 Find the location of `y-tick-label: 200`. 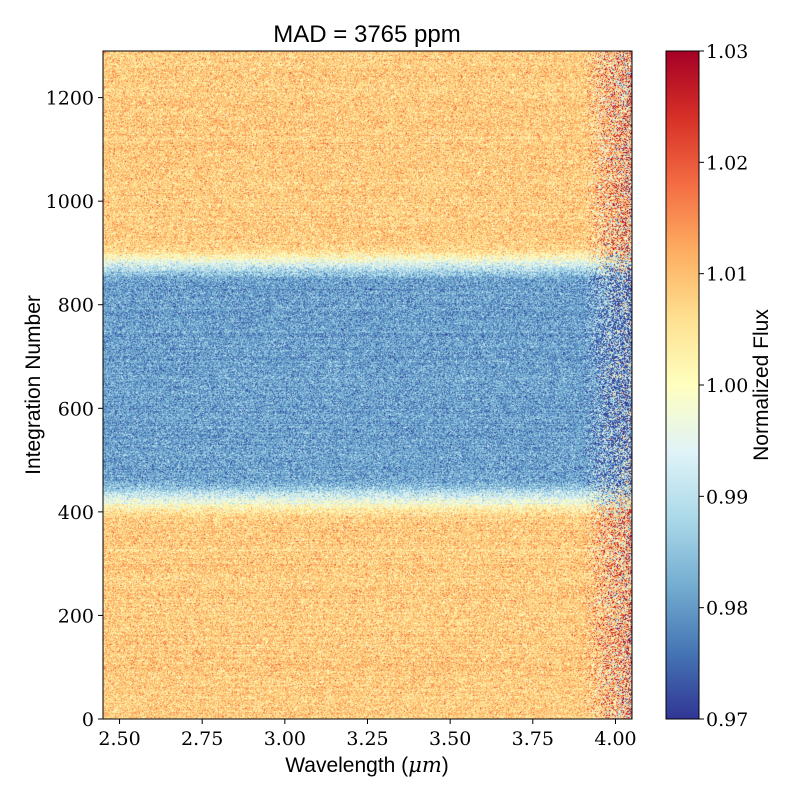

y-tick-label: 200 is located at coordinates (76, 616).